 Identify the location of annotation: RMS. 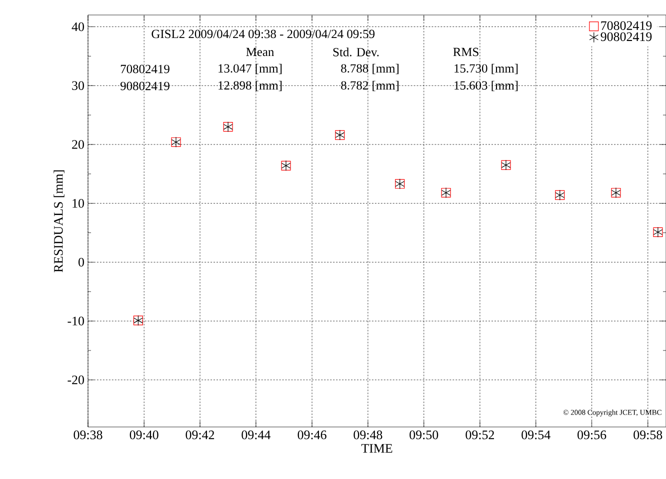
(465, 52).